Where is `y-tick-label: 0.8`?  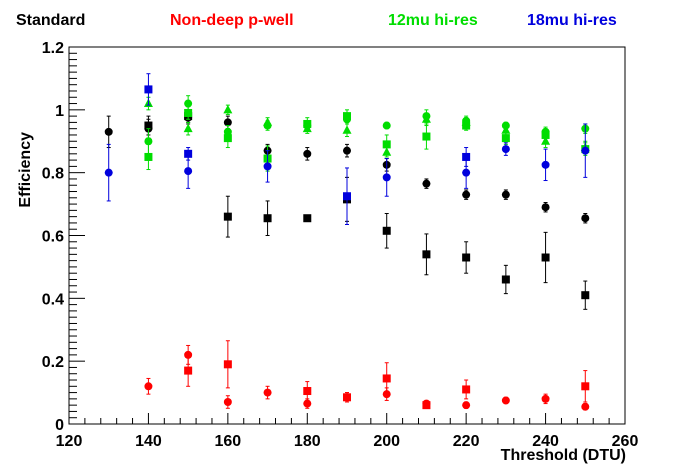
y-tick-label: 0.8 is located at coordinates (53, 174).